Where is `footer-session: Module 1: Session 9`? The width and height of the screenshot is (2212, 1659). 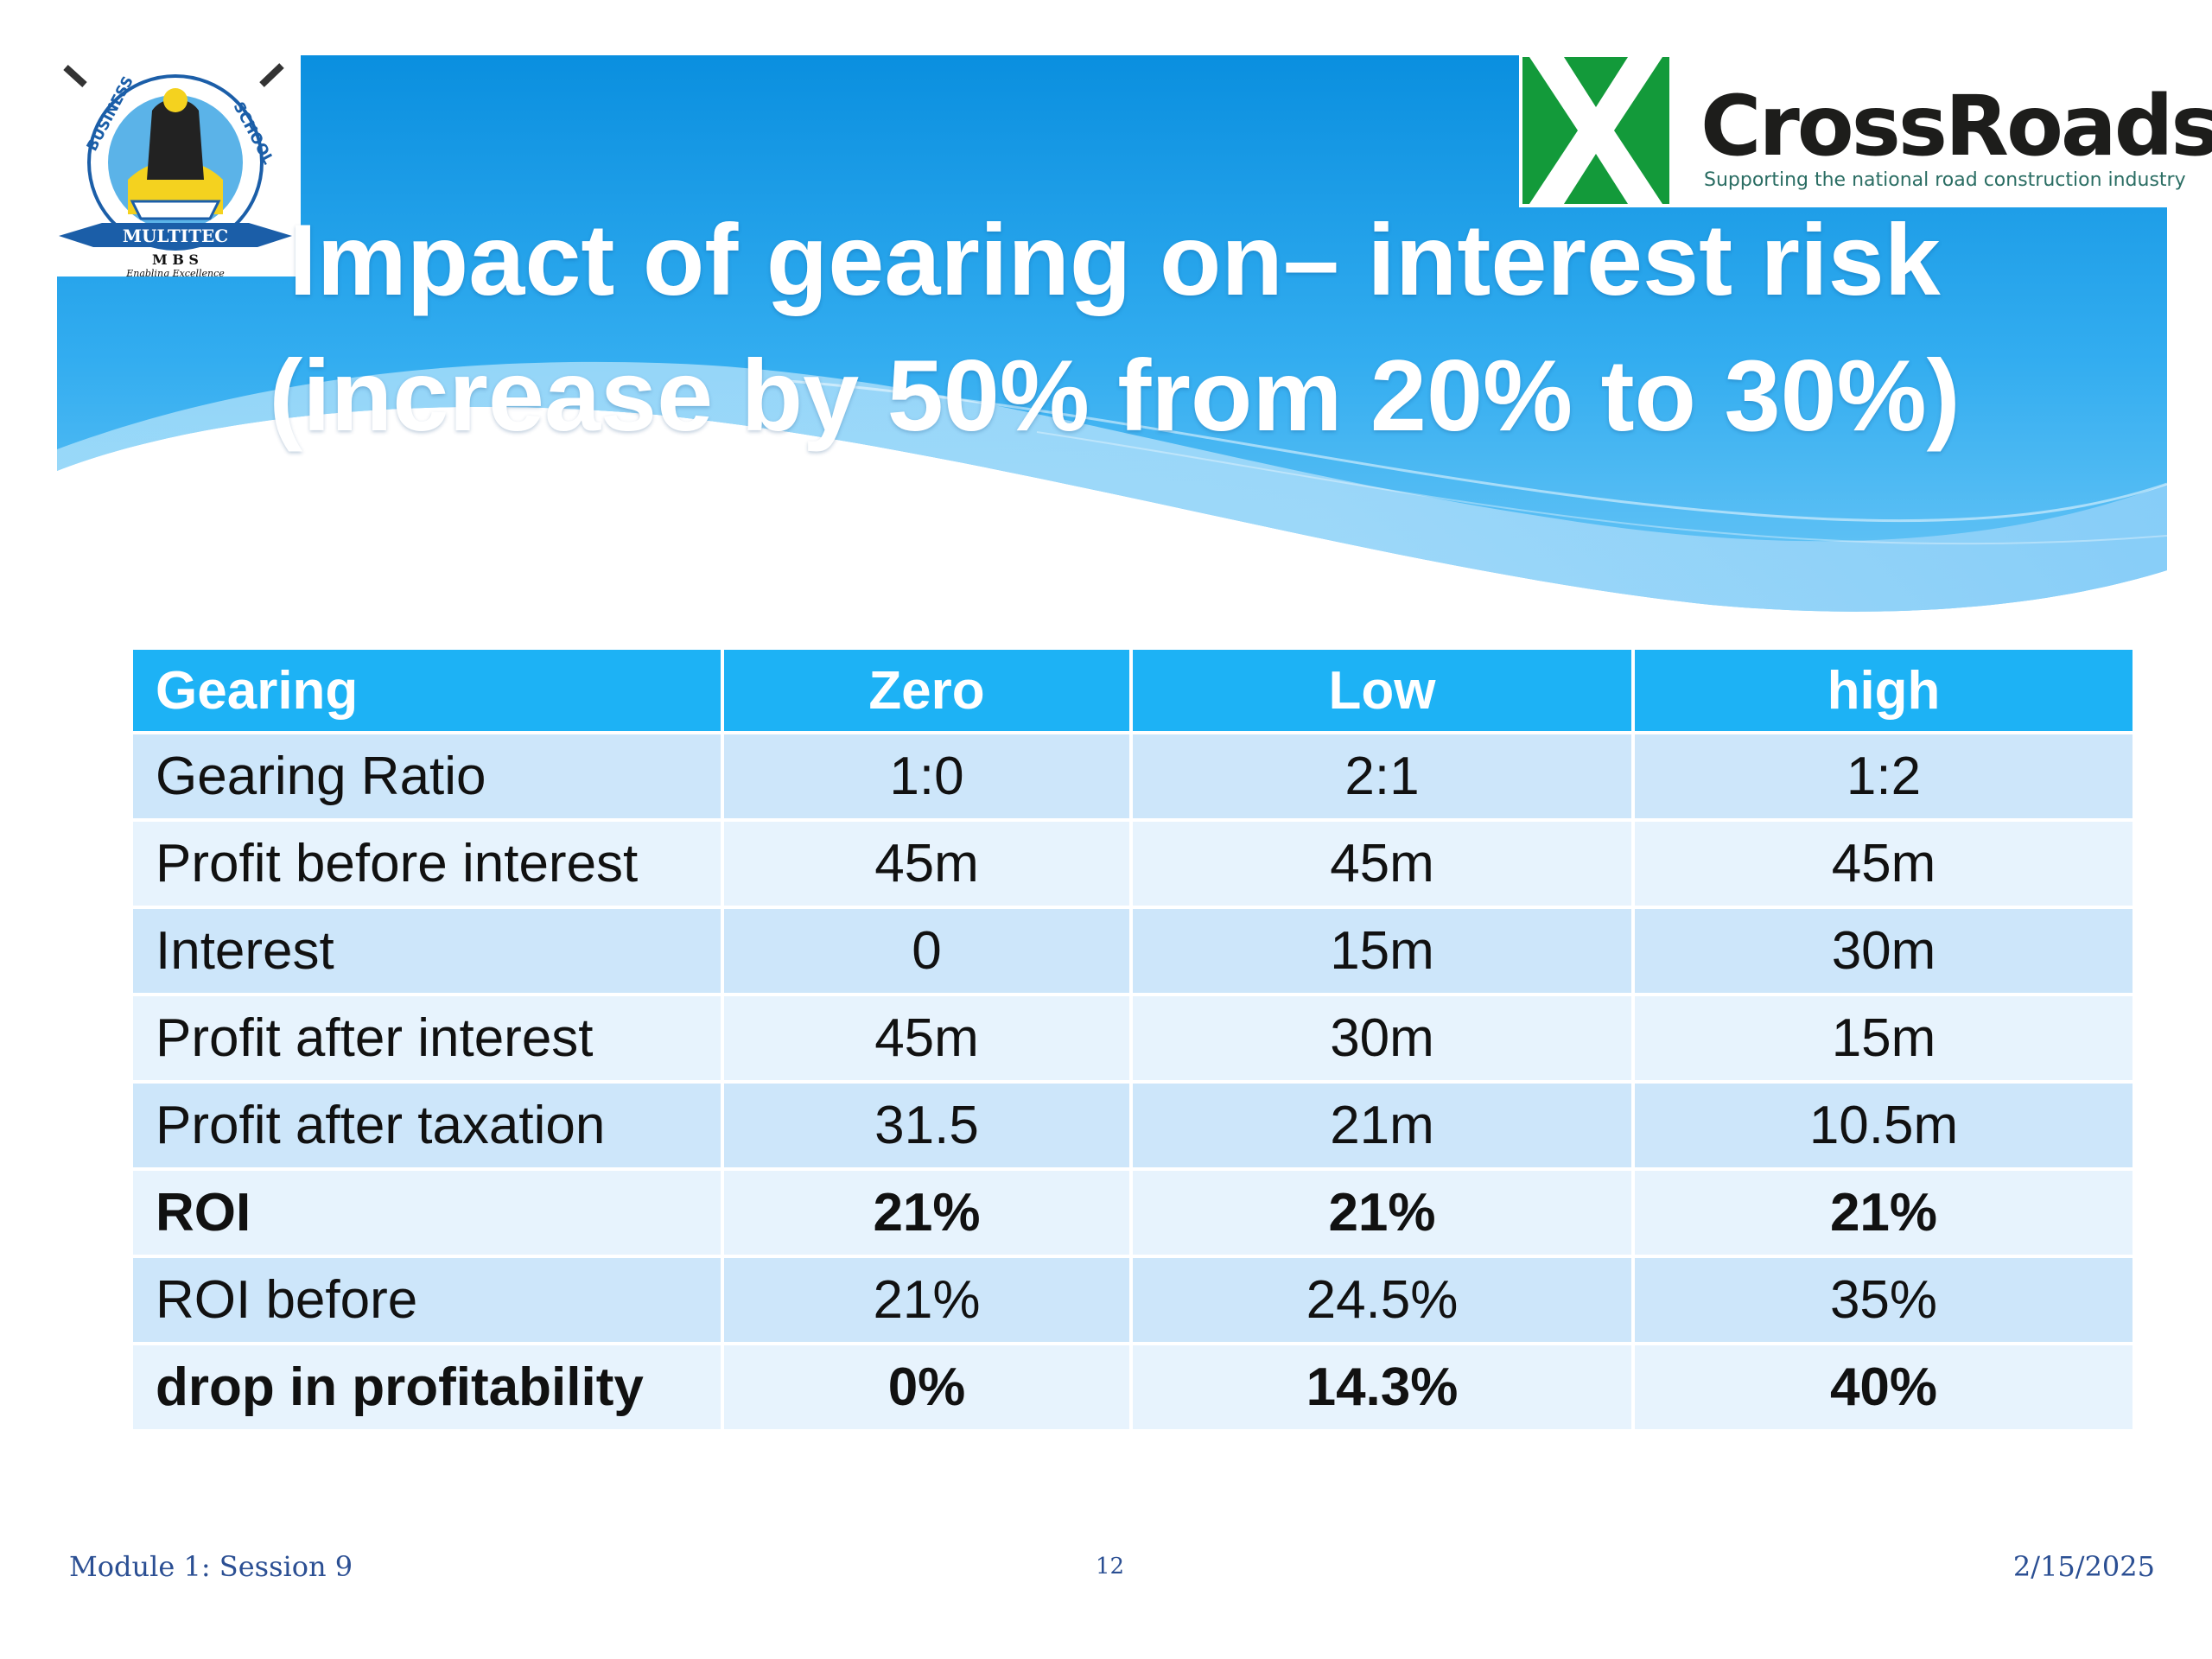
footer-session: Module 1: Session 9 is located at coordinates (211, 1566).